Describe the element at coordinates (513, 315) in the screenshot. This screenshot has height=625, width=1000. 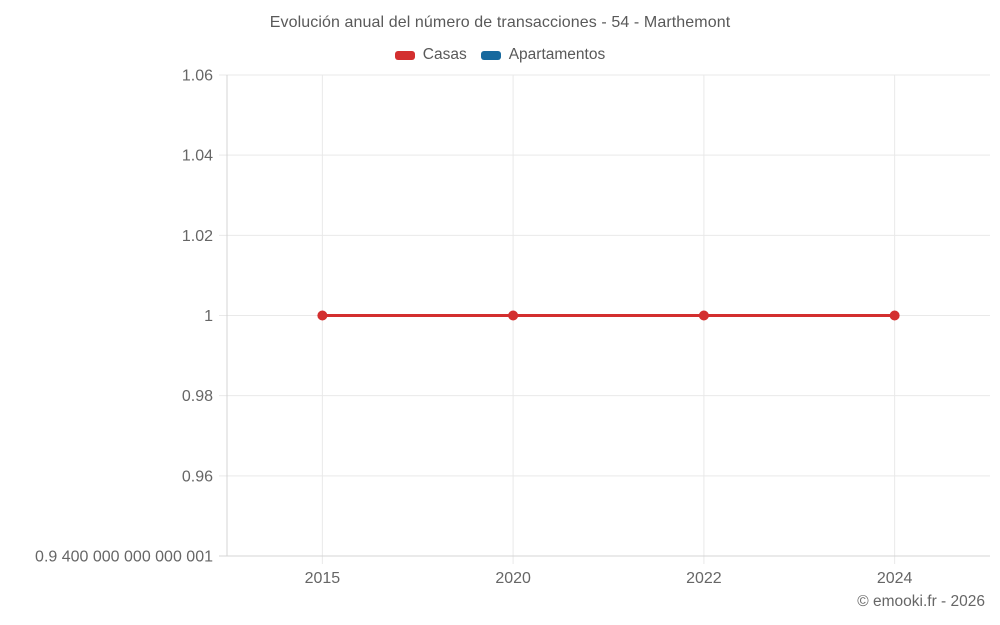
I see `data-point-casas-2020` at that location.